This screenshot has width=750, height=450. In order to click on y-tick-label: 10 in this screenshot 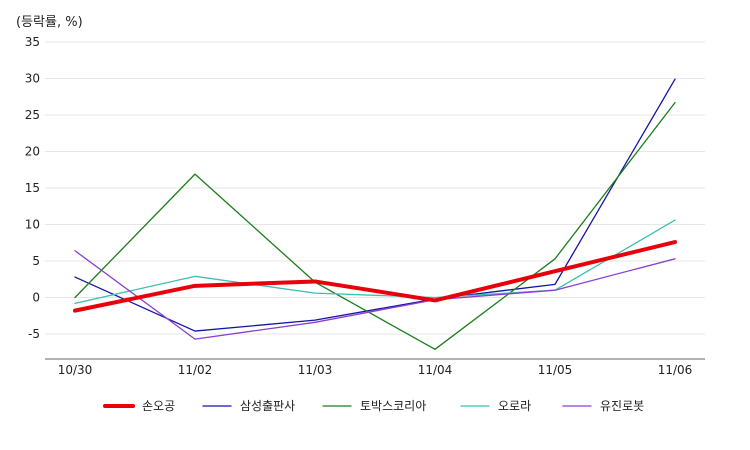, I will do `click(32, 225)`.